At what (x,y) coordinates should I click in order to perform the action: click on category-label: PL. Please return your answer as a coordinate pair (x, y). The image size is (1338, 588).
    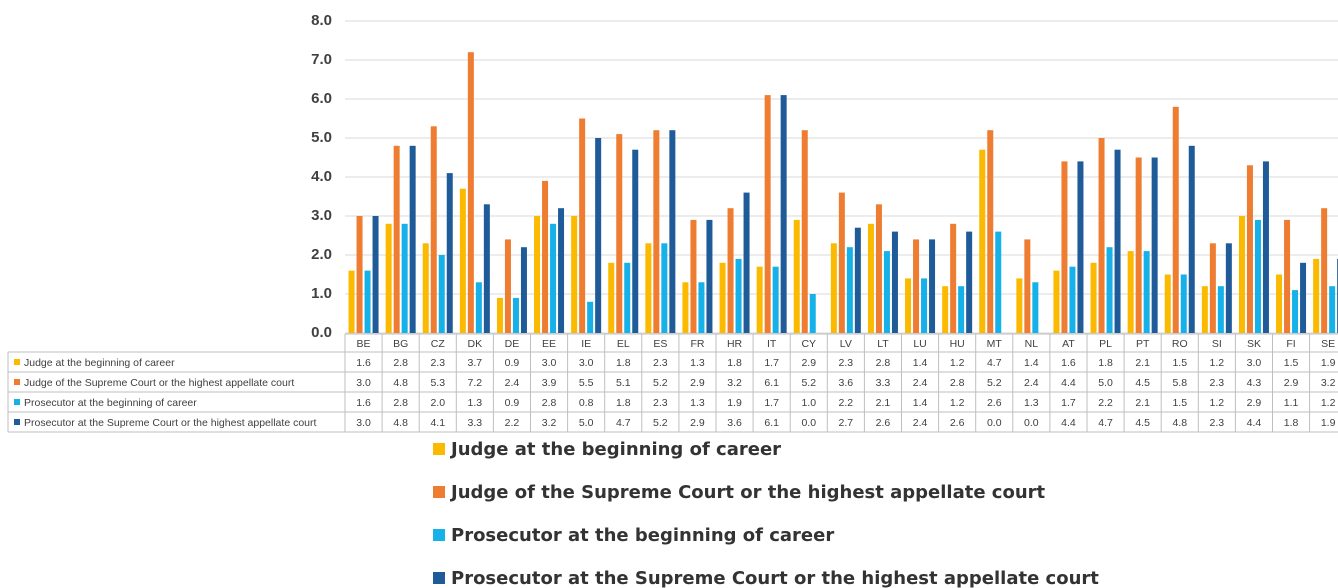
    Looking at the image, I should click on (1105, 344).